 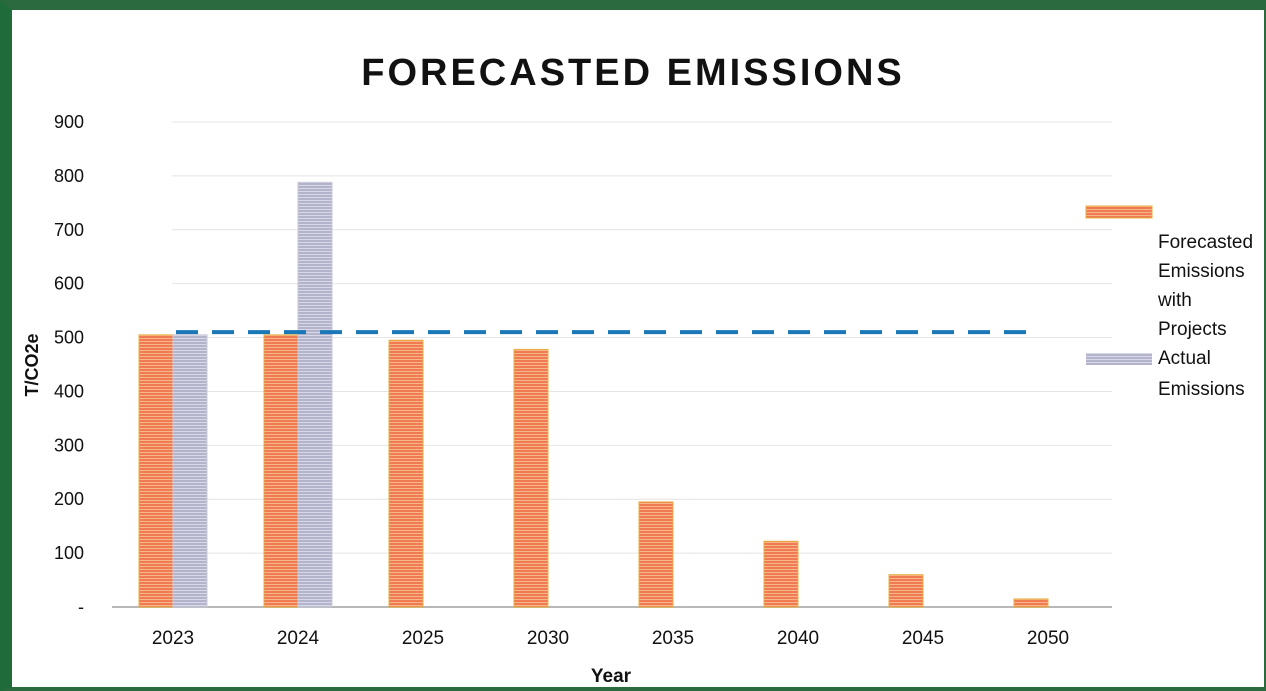 What do you see at coordinates (423, 638) in the screenshot?
I see `x-tick-label: 2025` at bounding box center [423, 638].